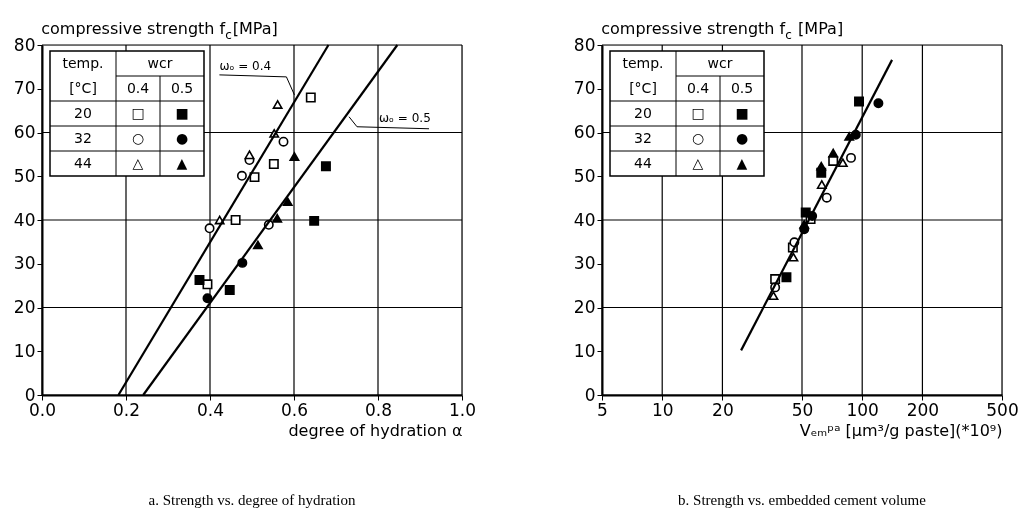 Image resolution: width=1033 pixels, height=530 pixels. What do you see at coordinates (723, 409) in the screenshot?
I see `x-tick-label: 20` at bounding box center [723, 409].